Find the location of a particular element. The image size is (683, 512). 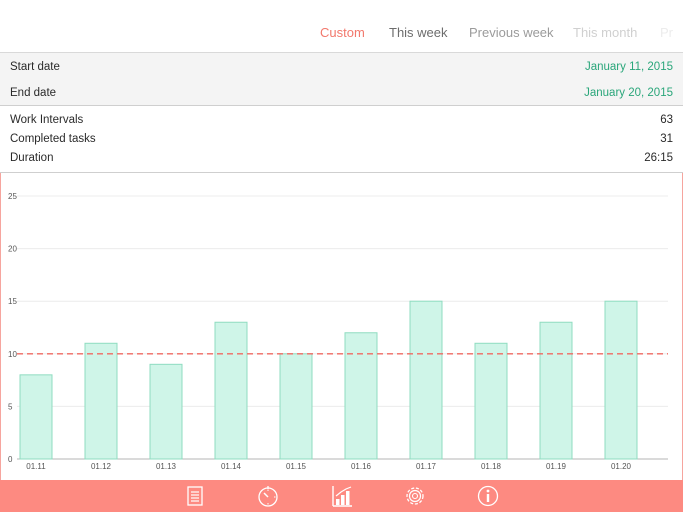

x-tick-label: 01.20 is located at coordinates (621, 466).